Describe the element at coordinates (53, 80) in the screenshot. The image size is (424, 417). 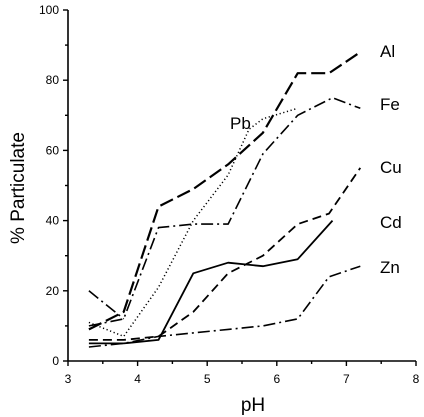
I see `y-tick-label: 80` at that location.